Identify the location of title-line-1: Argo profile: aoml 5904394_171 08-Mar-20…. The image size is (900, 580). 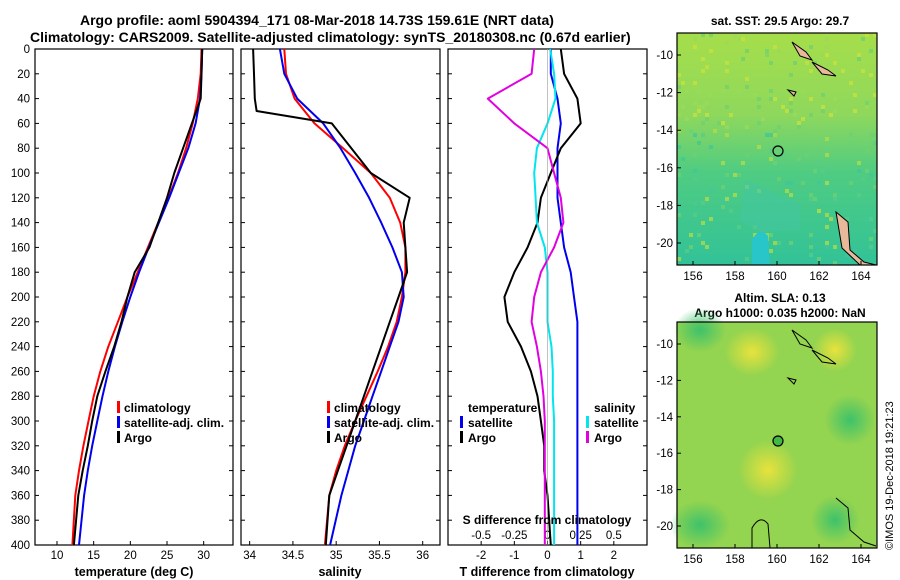
(317, 20).